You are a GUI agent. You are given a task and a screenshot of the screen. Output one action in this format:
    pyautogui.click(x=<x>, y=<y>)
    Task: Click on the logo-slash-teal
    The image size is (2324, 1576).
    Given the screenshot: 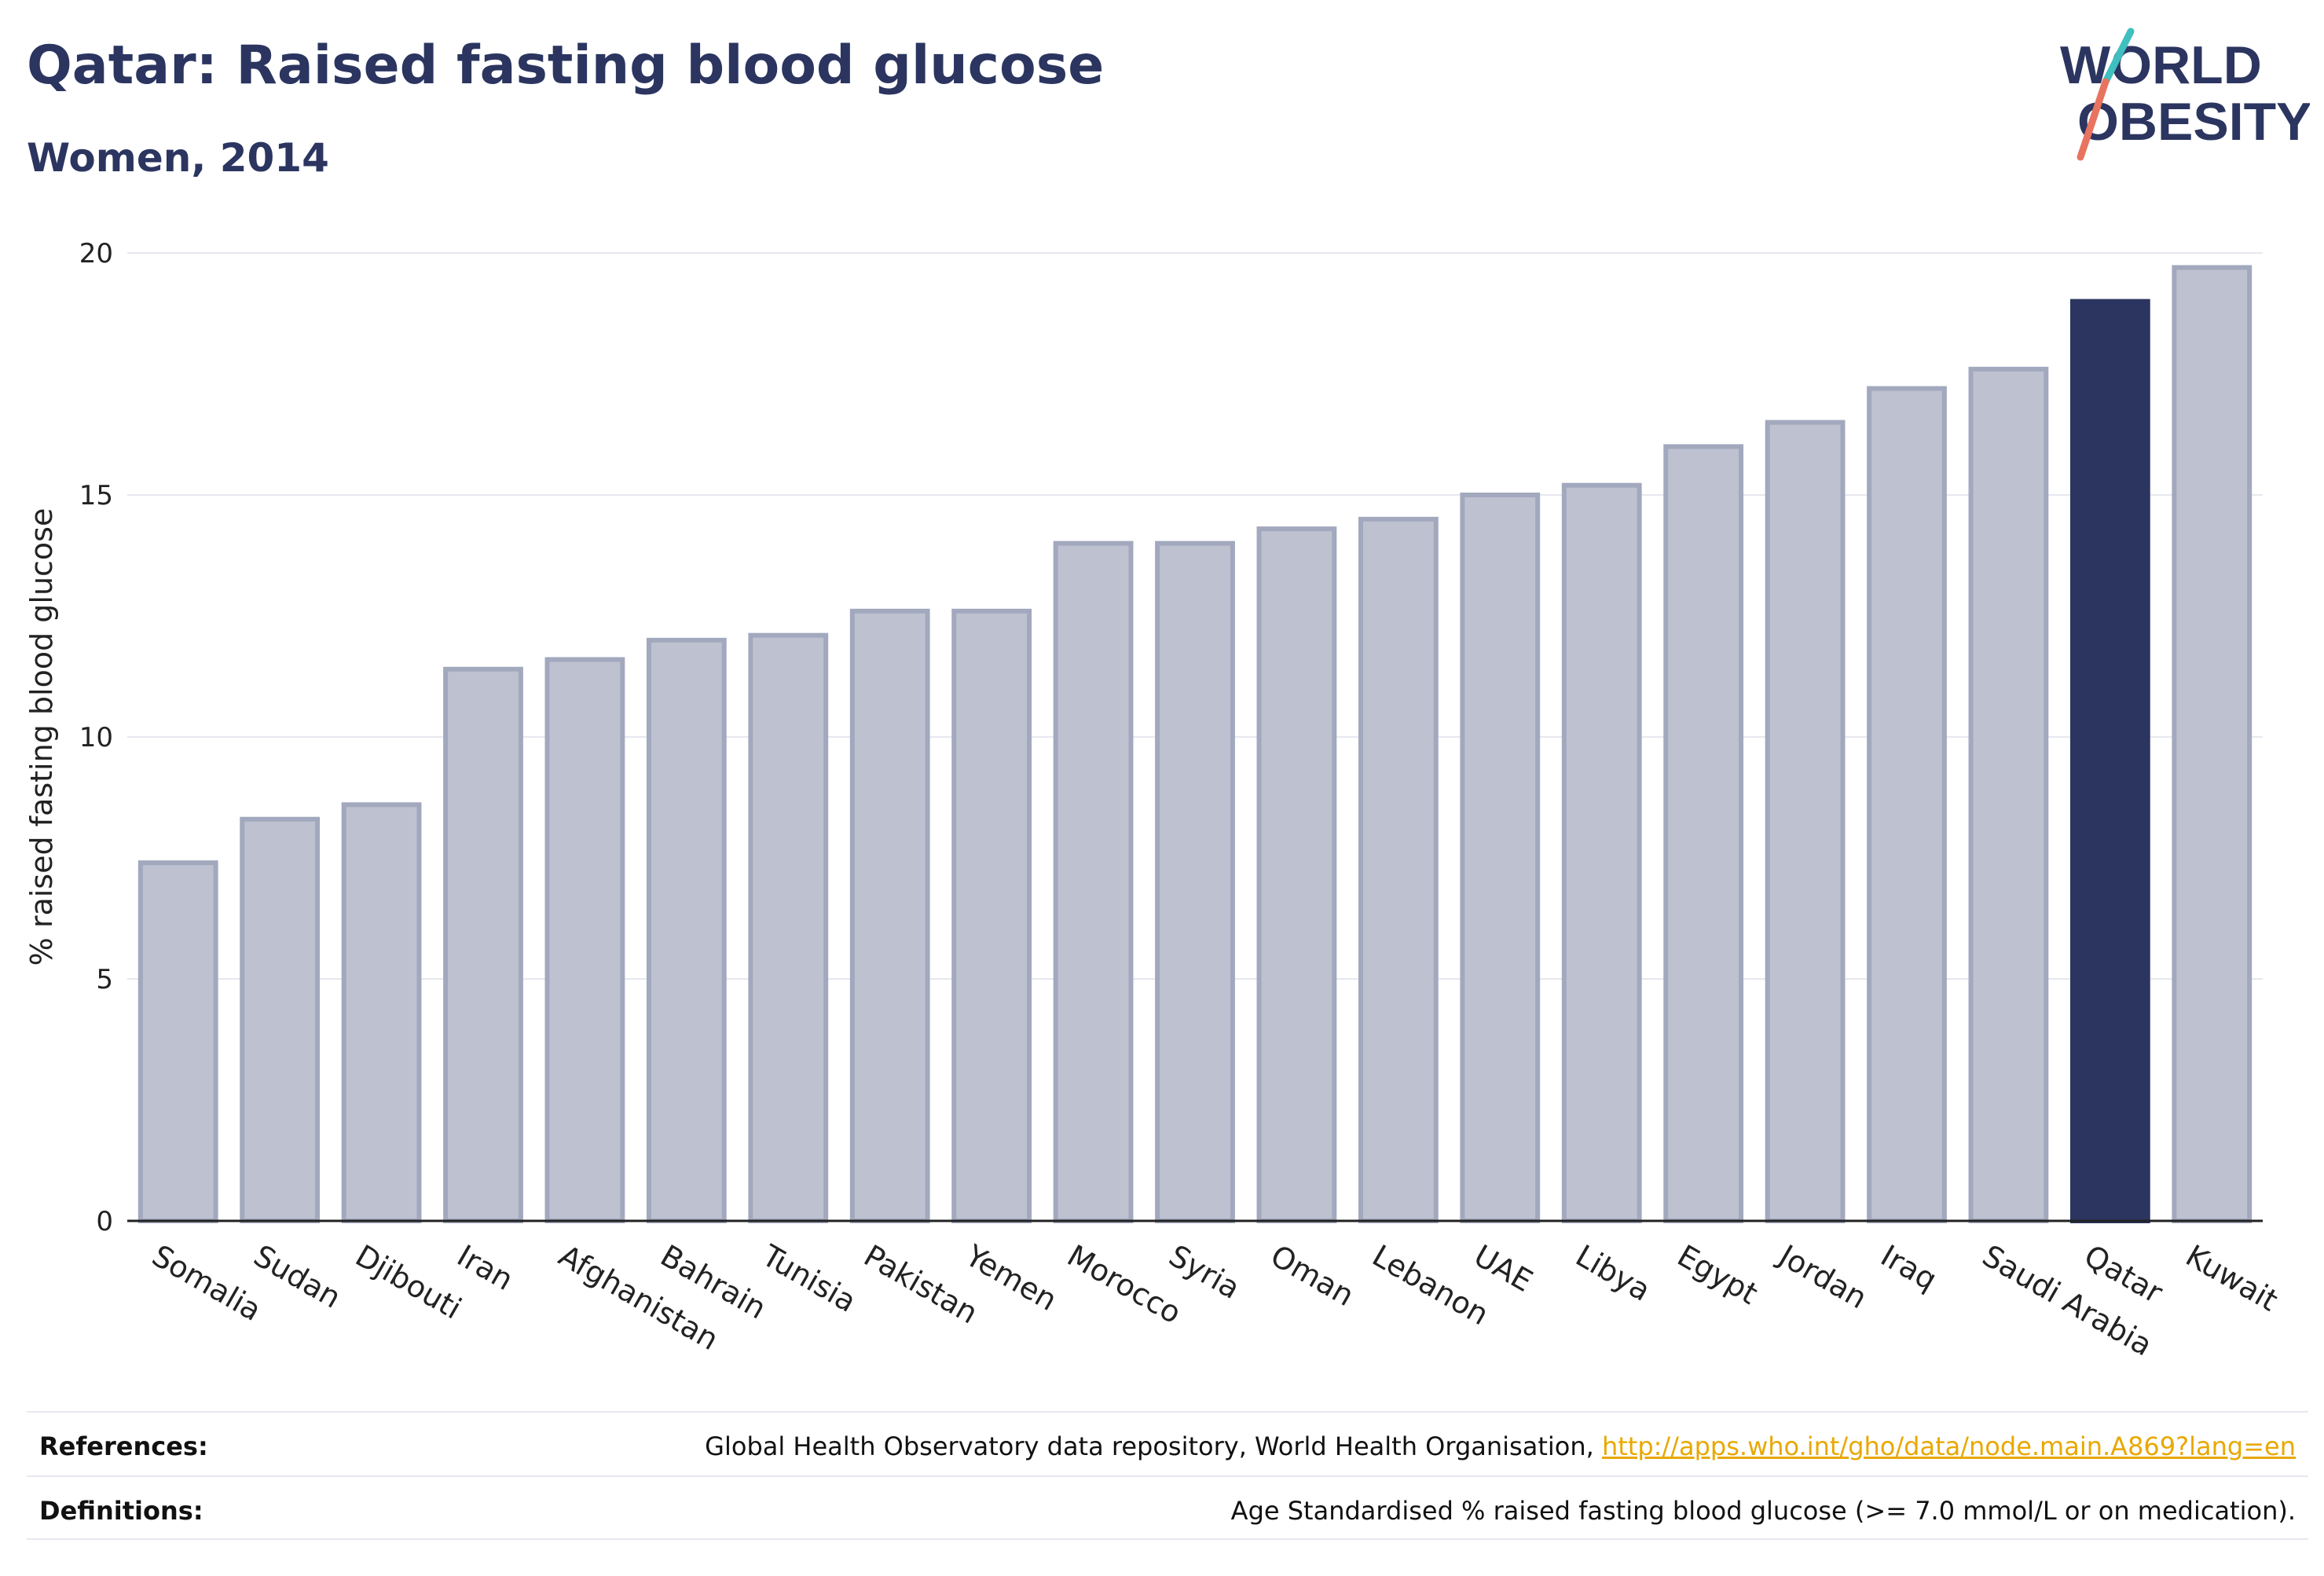 What is the action you would take?
    pyautogui.click(x=2118, y=56)
    